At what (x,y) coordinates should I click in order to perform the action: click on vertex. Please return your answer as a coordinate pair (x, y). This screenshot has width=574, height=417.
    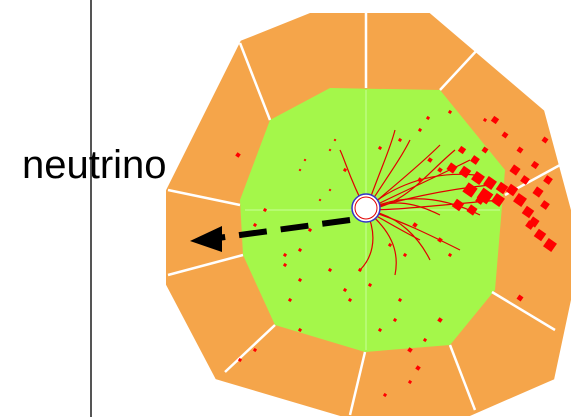
    Looking at the image, I should click on (366, 208).